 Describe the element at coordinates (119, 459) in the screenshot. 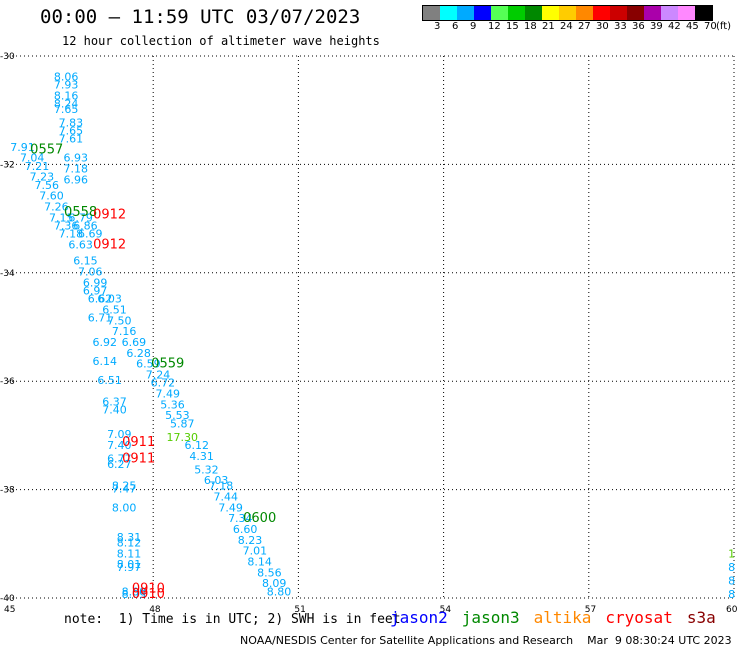

I see `wave-height-label: 6.77` at that location.